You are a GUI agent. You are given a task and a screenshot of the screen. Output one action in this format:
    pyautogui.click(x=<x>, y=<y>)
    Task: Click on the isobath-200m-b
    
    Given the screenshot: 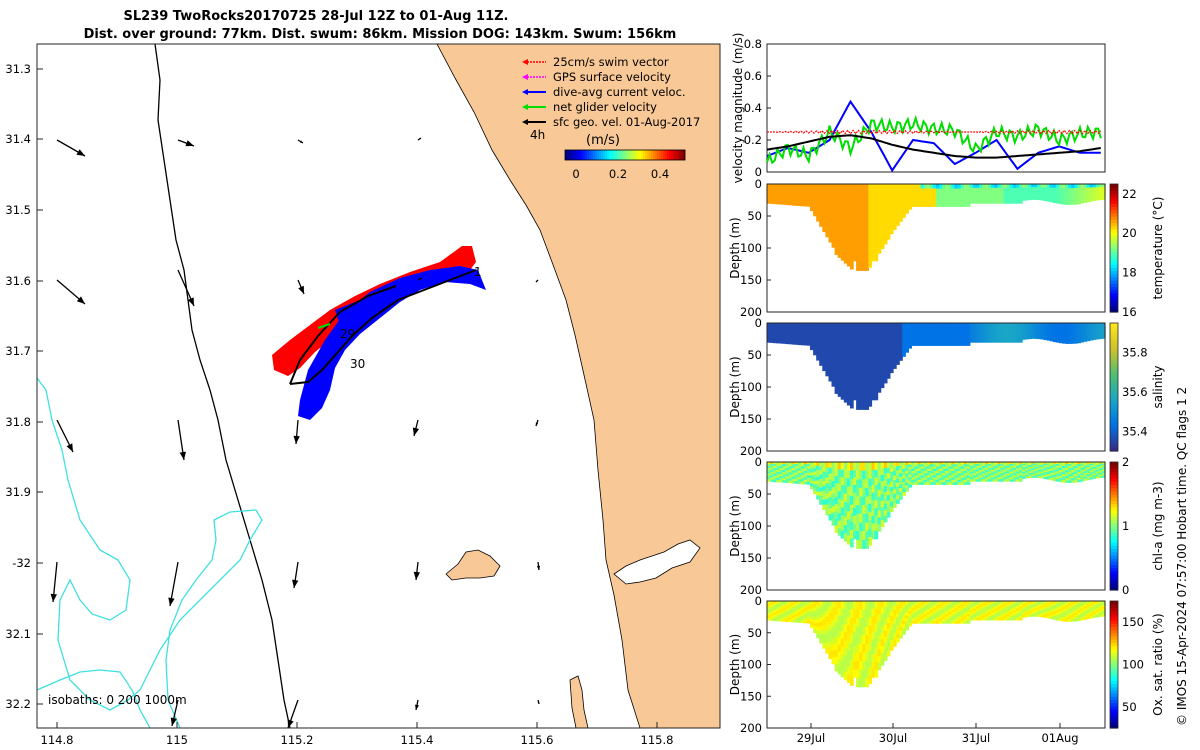 What is the action you would take?
    pyautogui.click(x=94, y=698)
    